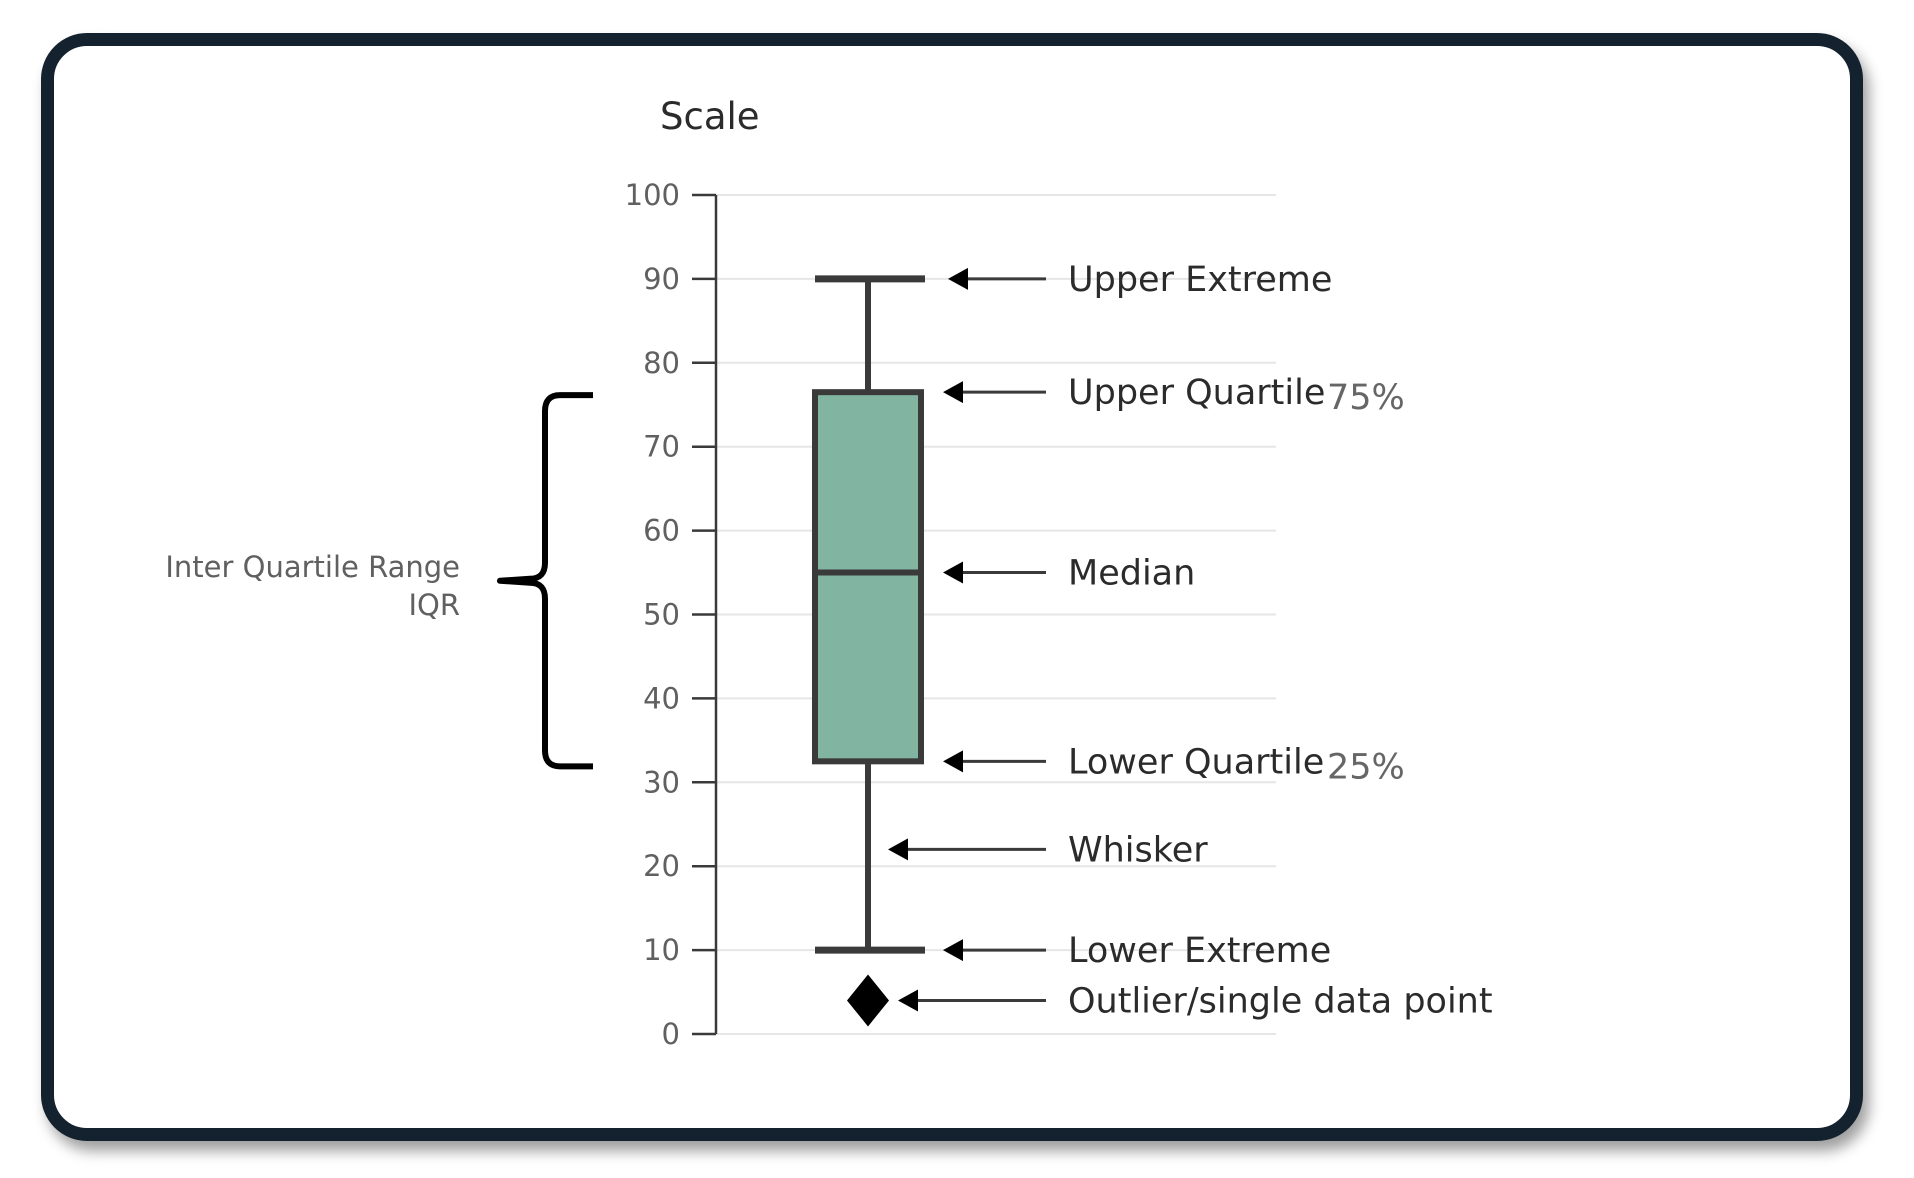 This screenshot has width=1914, height=1178. Describe the element at coordinates (1280, 1001) in the screenshot. I see `annotation-label: Outlier/single data point` at that location.